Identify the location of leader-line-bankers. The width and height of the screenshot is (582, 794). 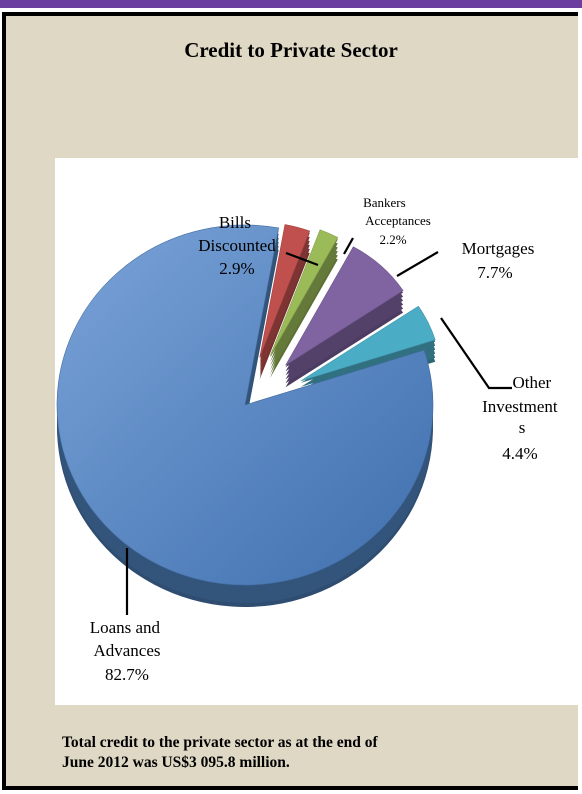
(348, 246).